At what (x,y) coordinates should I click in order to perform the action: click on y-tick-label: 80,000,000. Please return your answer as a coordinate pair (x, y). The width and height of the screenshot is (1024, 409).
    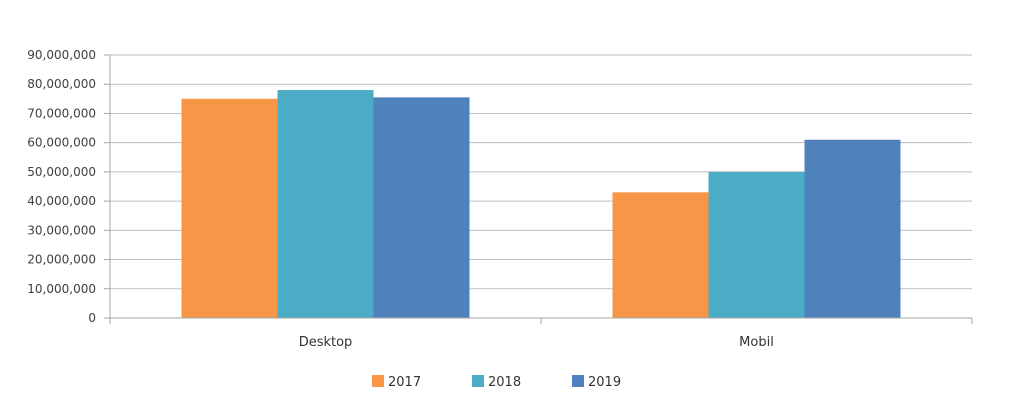
    Looking at the image, I should click on (61, 84).